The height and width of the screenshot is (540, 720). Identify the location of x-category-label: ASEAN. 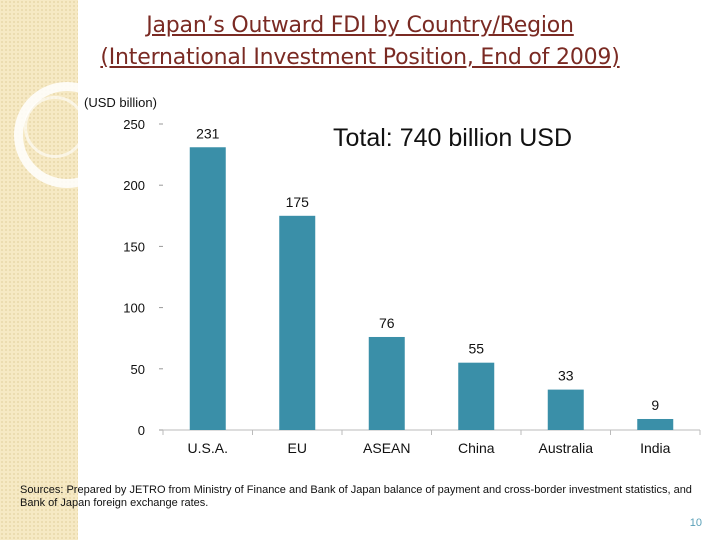
(386, 448).